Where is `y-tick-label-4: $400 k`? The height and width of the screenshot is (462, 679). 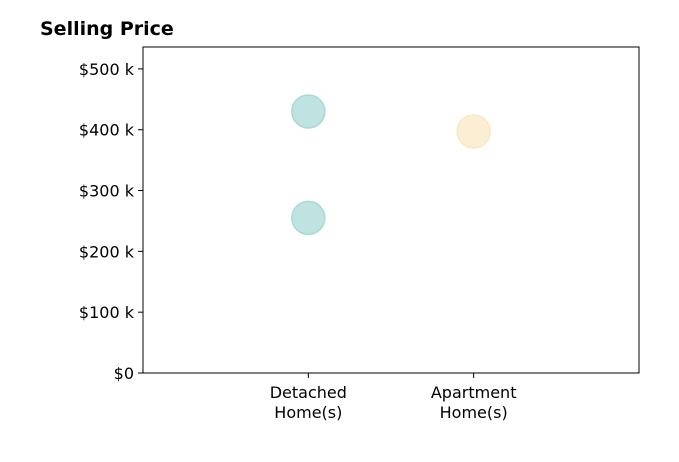
y-tick-label-4: $400 k is located at coordinates (107, 130).